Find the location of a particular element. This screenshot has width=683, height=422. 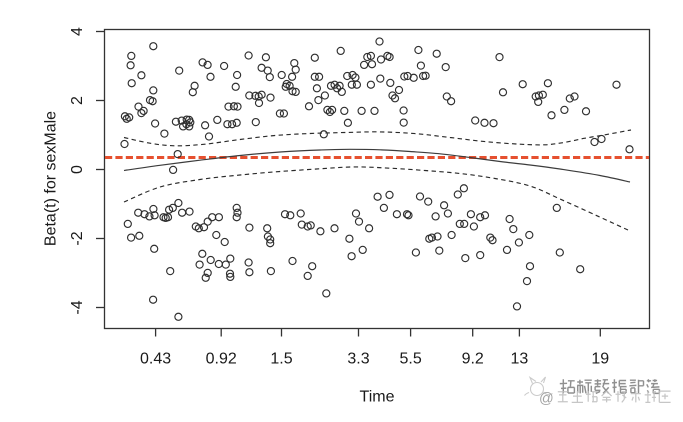

svg-text: 1.5 is located at coordinates (281, 359).